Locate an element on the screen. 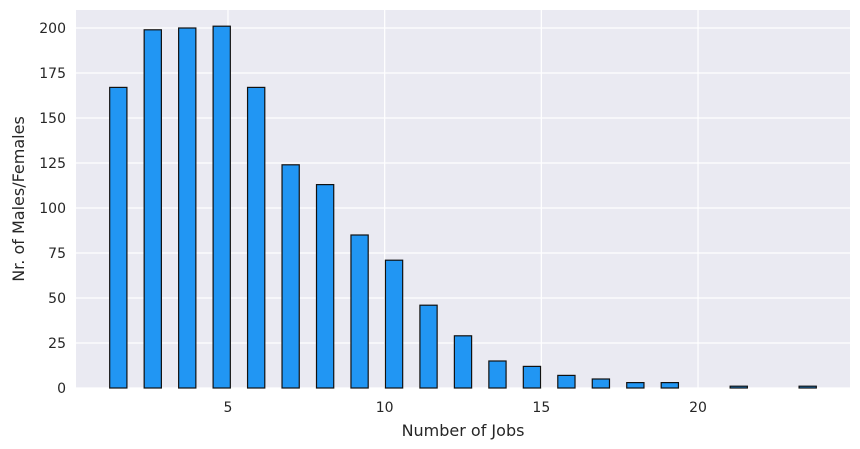 The width and height of the screenshot is (860, 449). x-tick-label: 20 is located at coordinates (698, 408).